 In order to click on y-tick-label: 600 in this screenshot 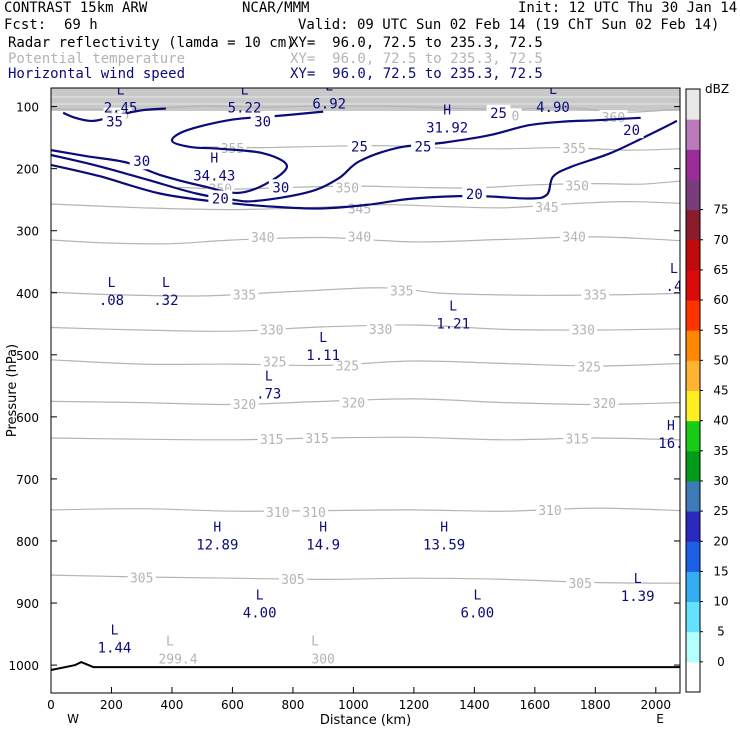, I will do `click(27, 418)`.